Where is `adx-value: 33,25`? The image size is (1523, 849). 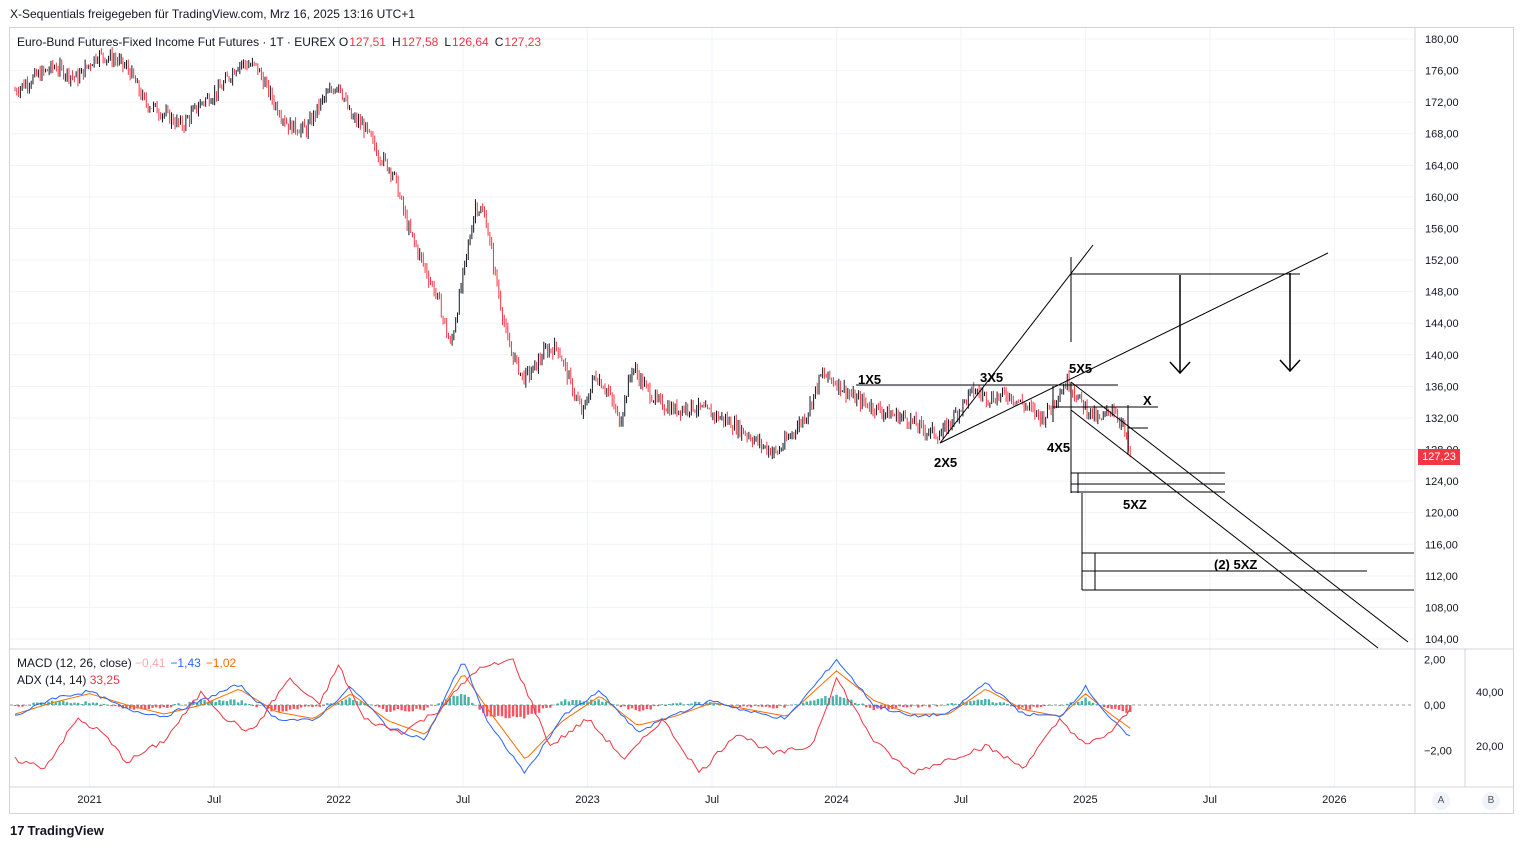 adx-value: 33,25 is located at coordinates (104, 680).